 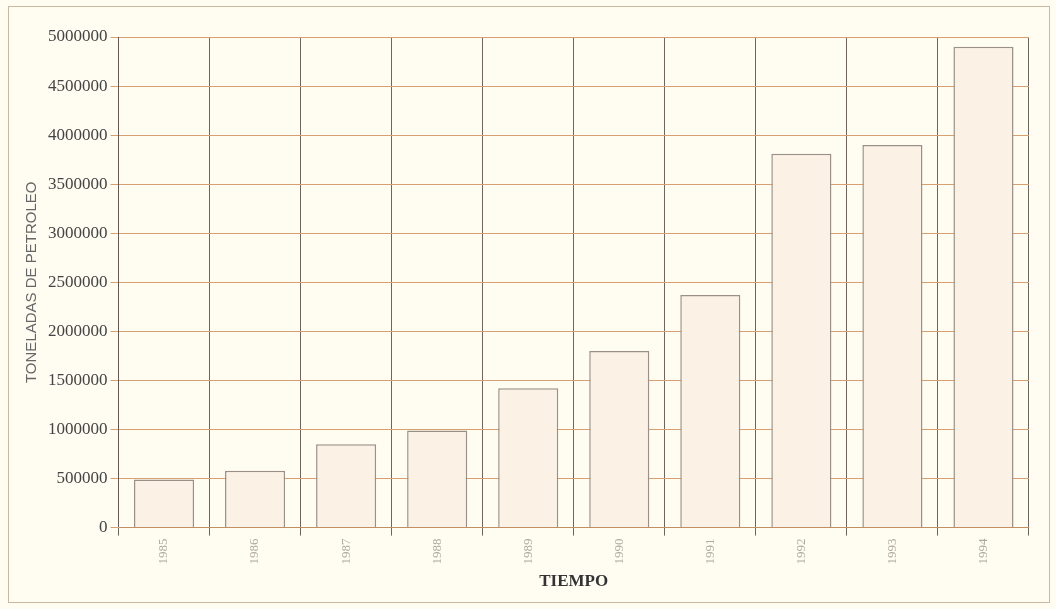 I want to click on x-tick-label: 1988, so click(x=436, y=551).